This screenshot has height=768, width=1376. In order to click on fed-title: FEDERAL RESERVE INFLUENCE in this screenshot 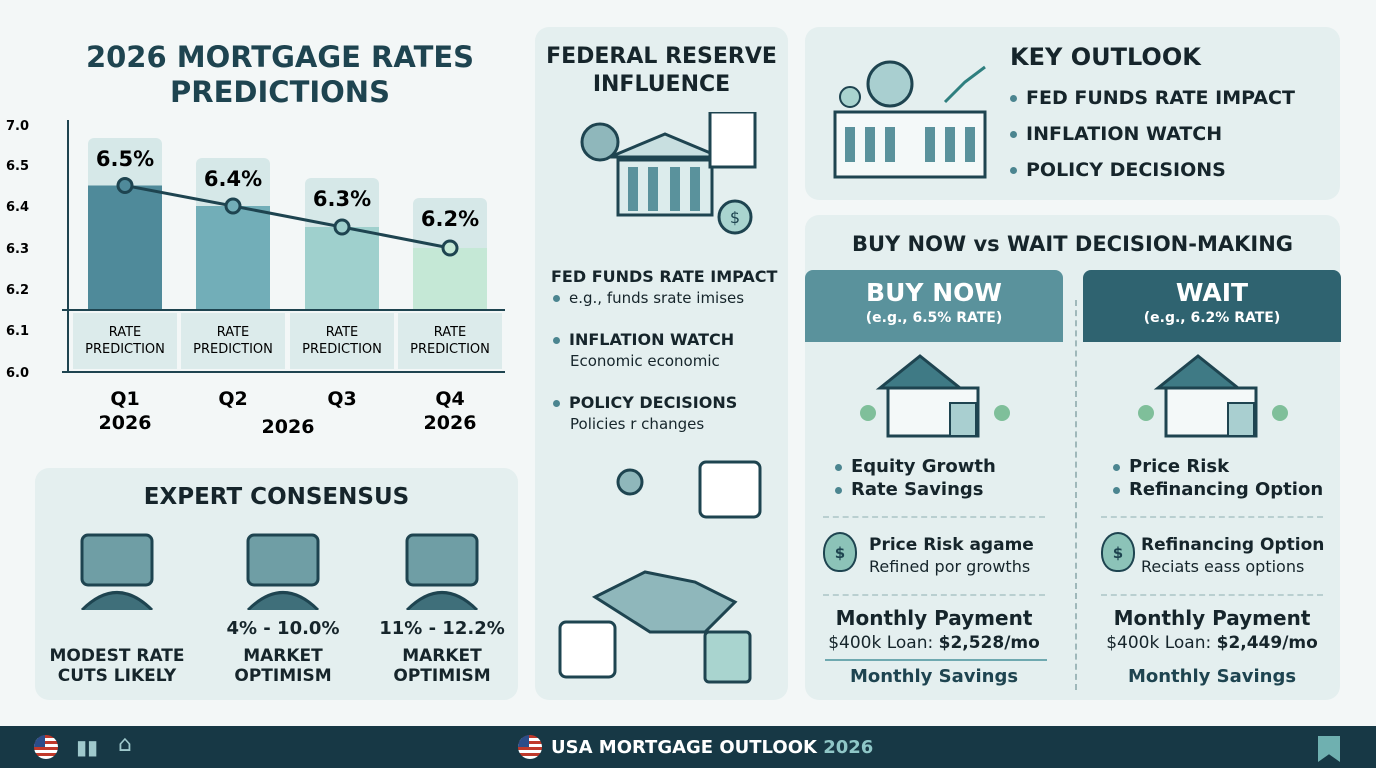, I will do `click(661, 70)`.